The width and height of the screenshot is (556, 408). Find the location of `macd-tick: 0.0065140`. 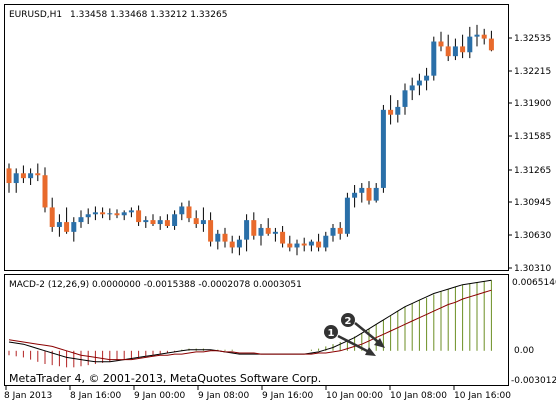

macd-tick: 0.0065140 is located at coordinates (534, 283).